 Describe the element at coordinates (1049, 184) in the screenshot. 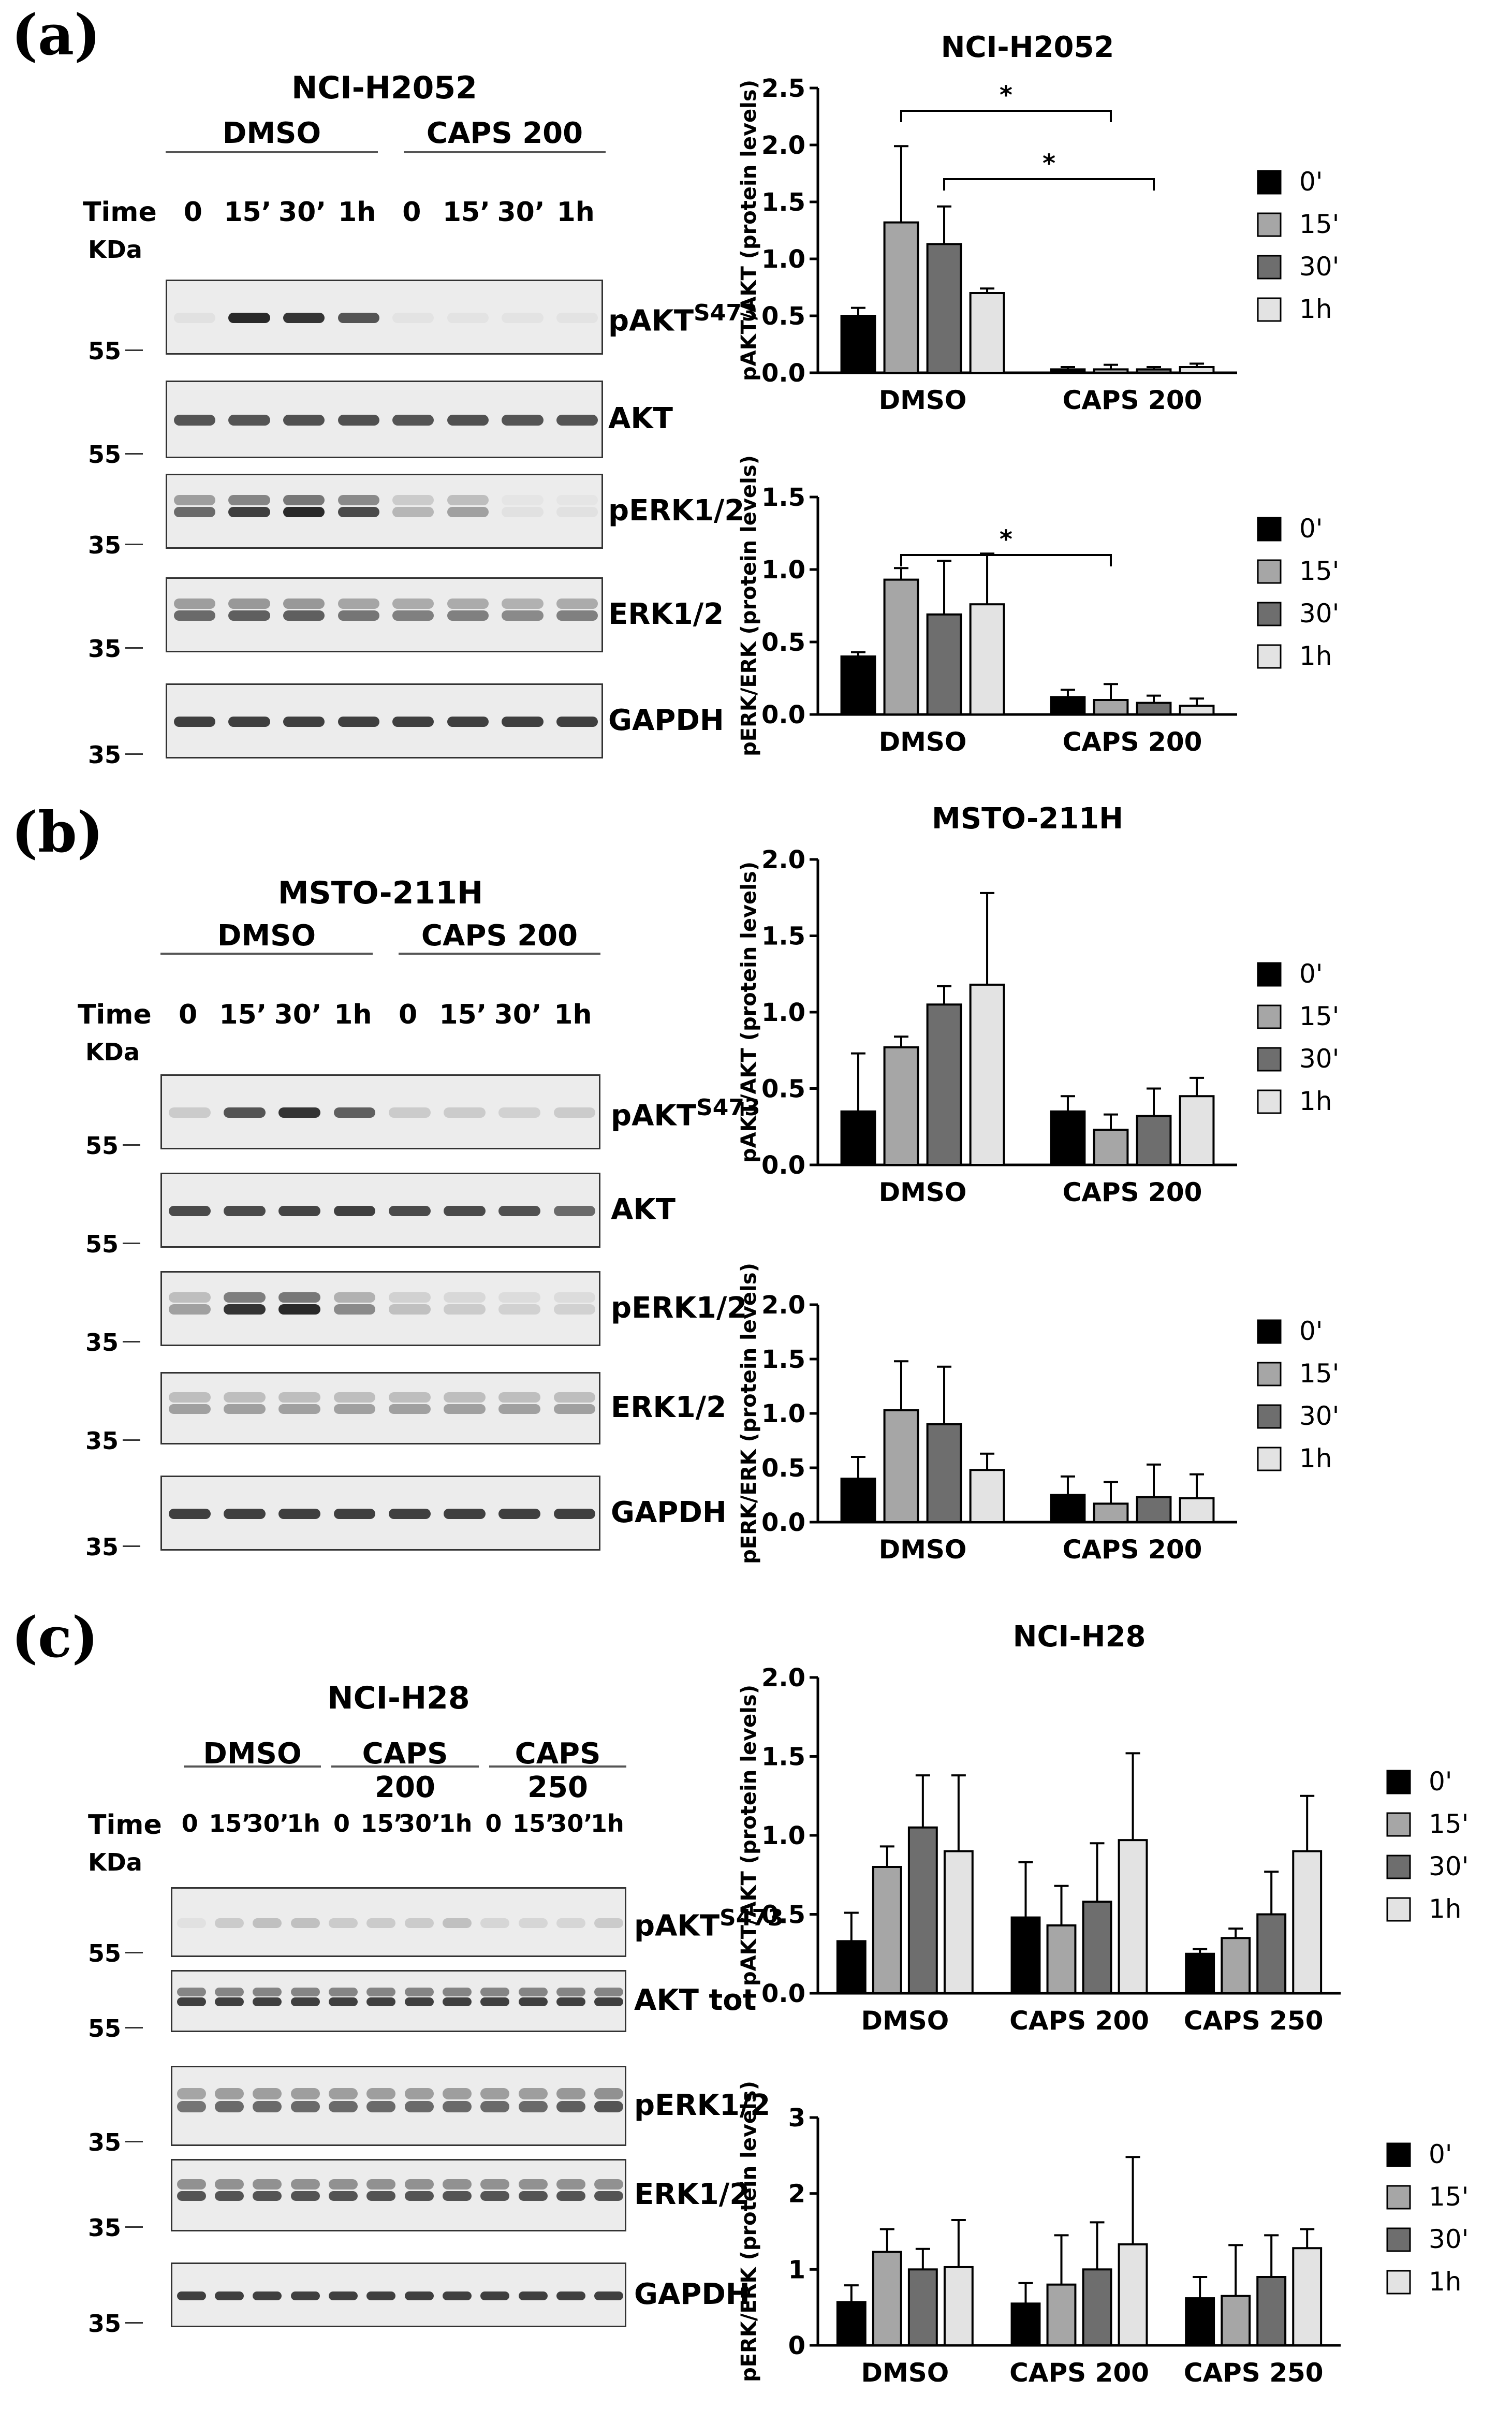

I see `significance-bracket` at that location.